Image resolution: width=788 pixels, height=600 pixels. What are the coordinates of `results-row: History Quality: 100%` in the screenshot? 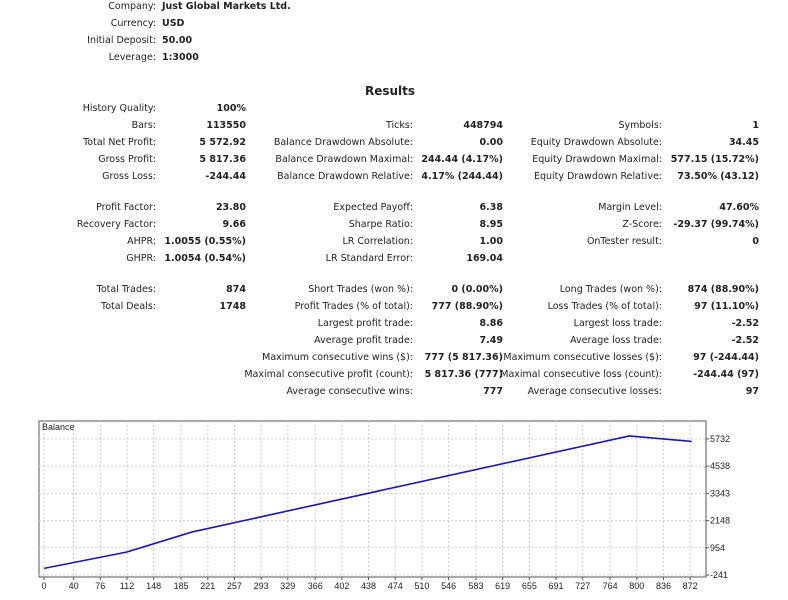 It's located at (394, 111).